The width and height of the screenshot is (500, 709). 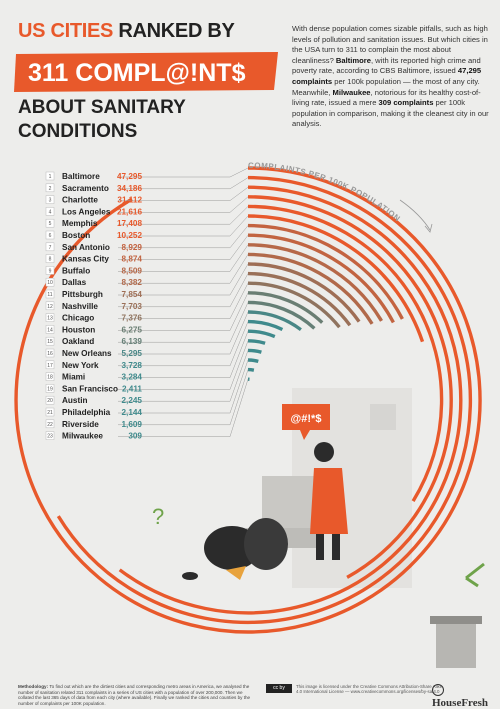 I want to click on value-label: 21,616, so click(x=129, y=211).